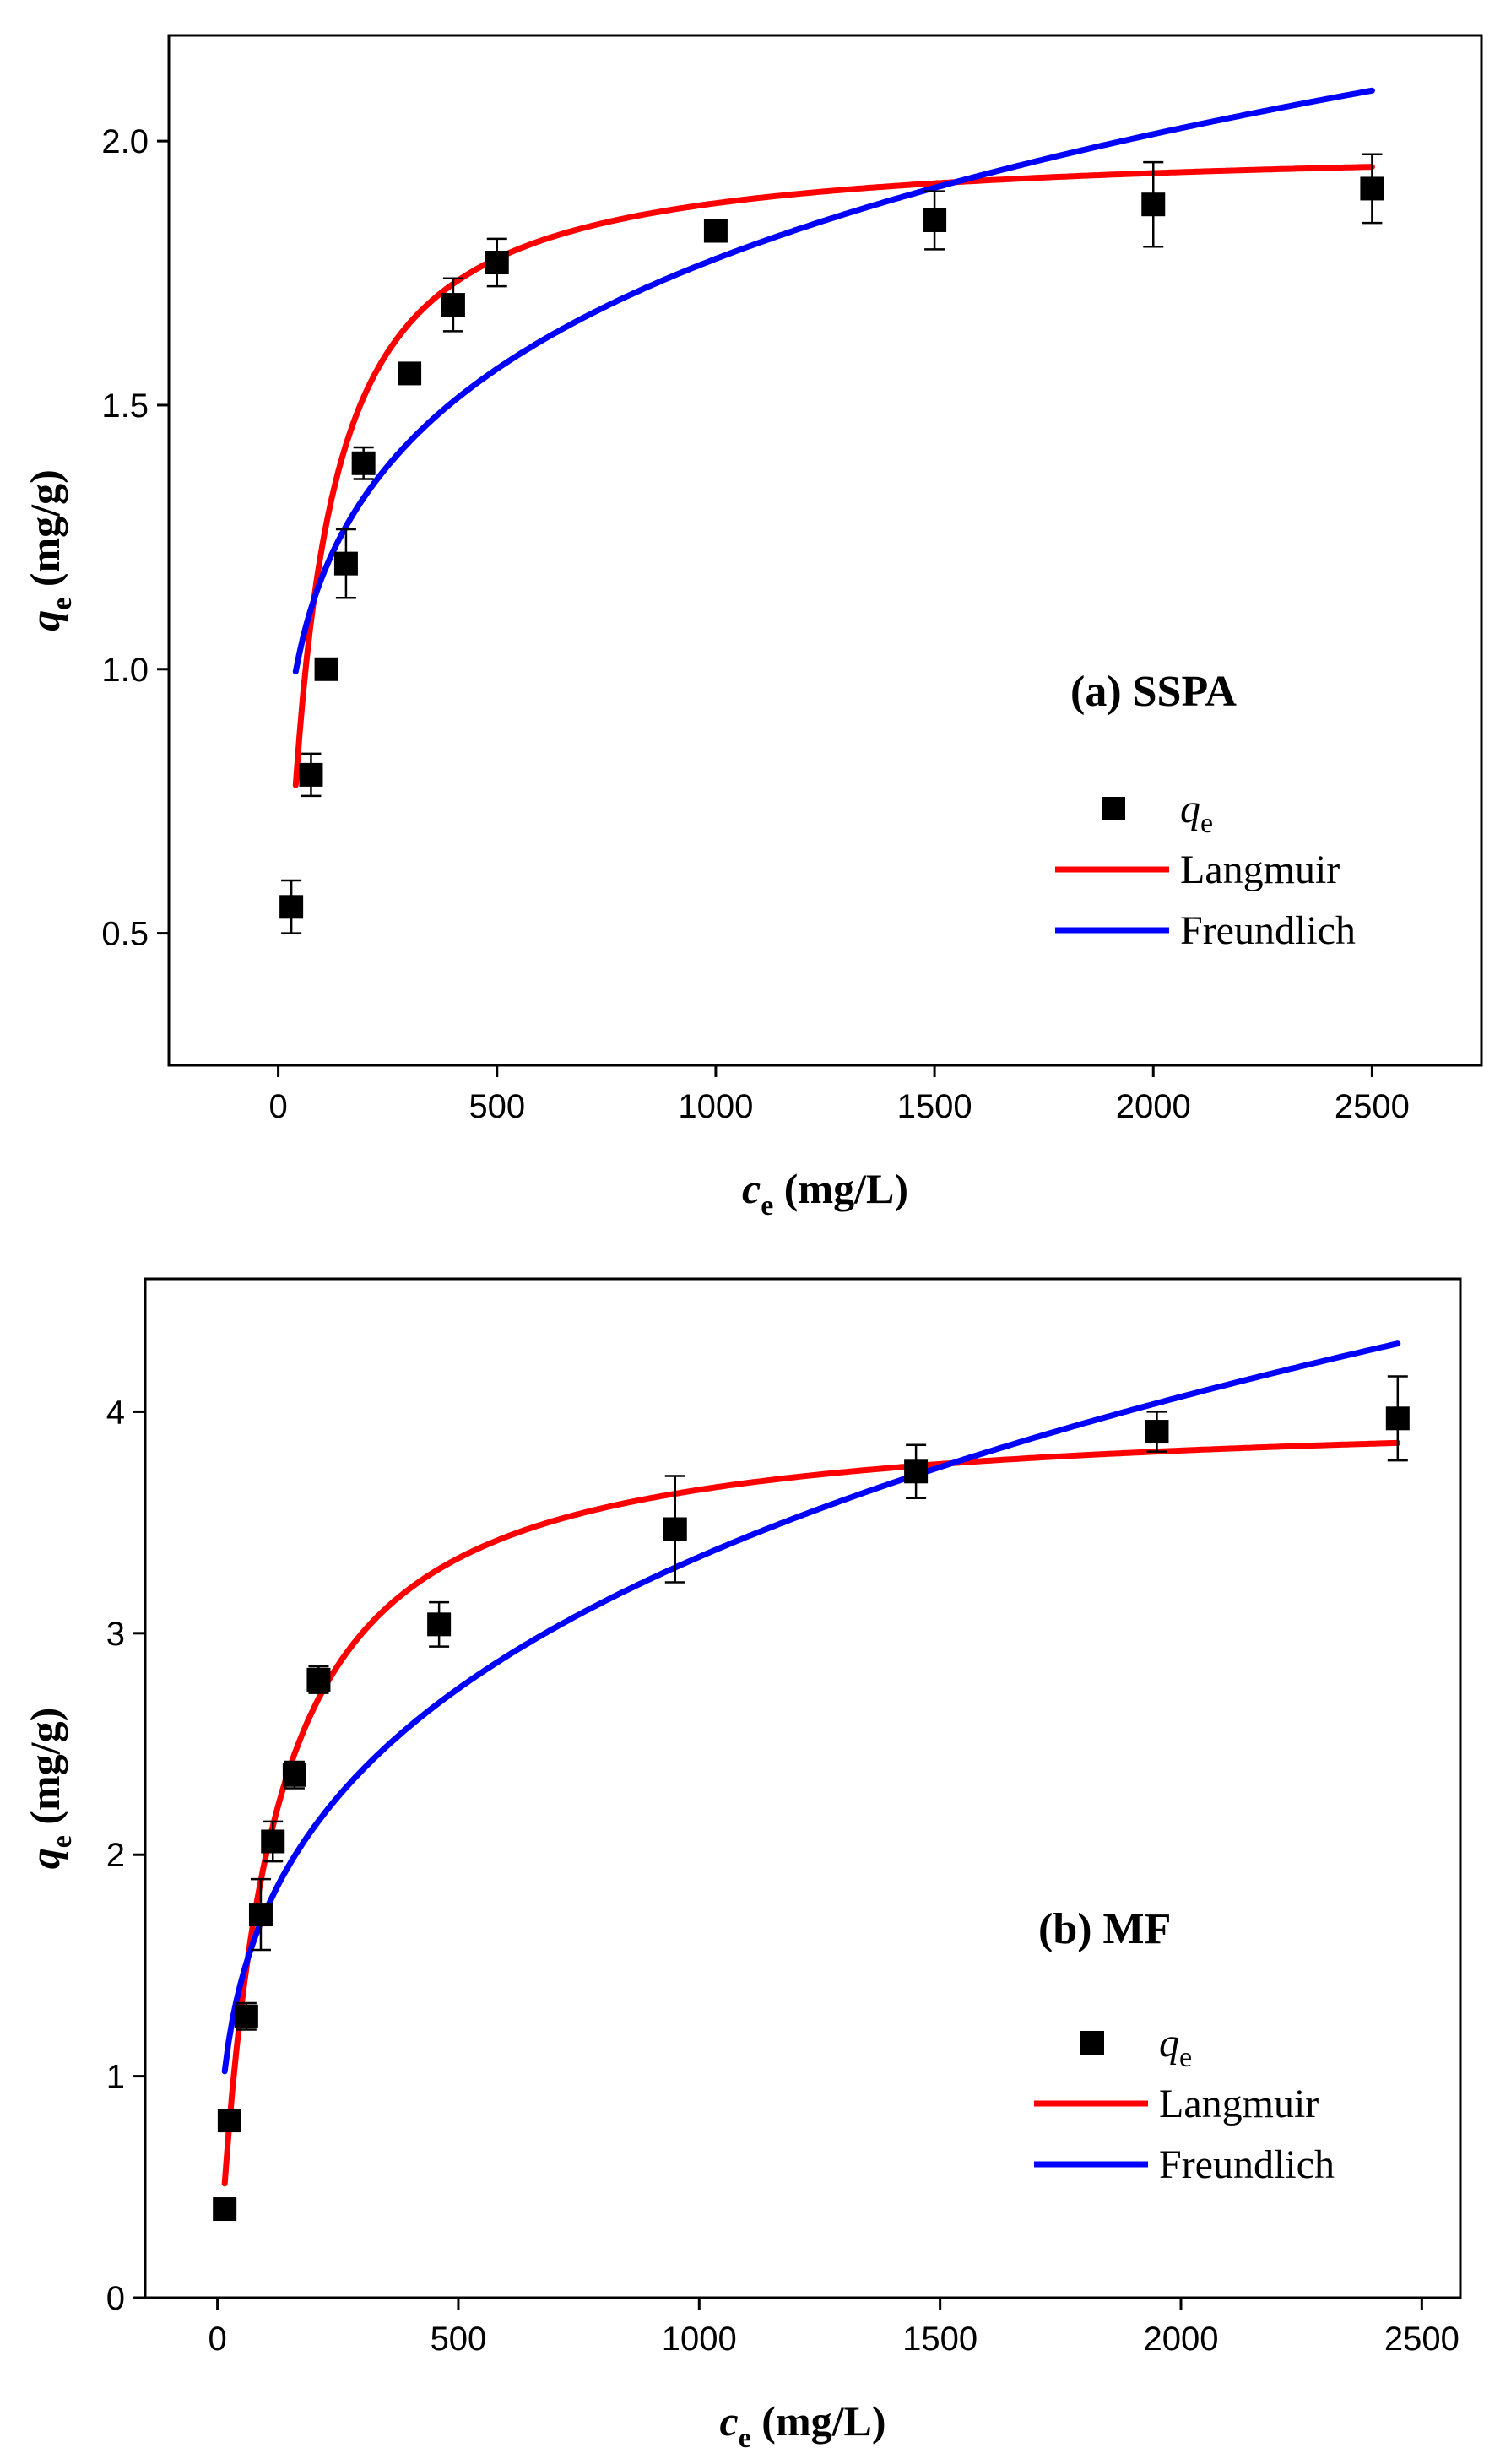 This screenshot has width=1511, height=2464. What do you see at coordinates (1372, 1106) in the screenshot?
I see `x-tick-label: 2500` at bounding box center [1372, 1106].